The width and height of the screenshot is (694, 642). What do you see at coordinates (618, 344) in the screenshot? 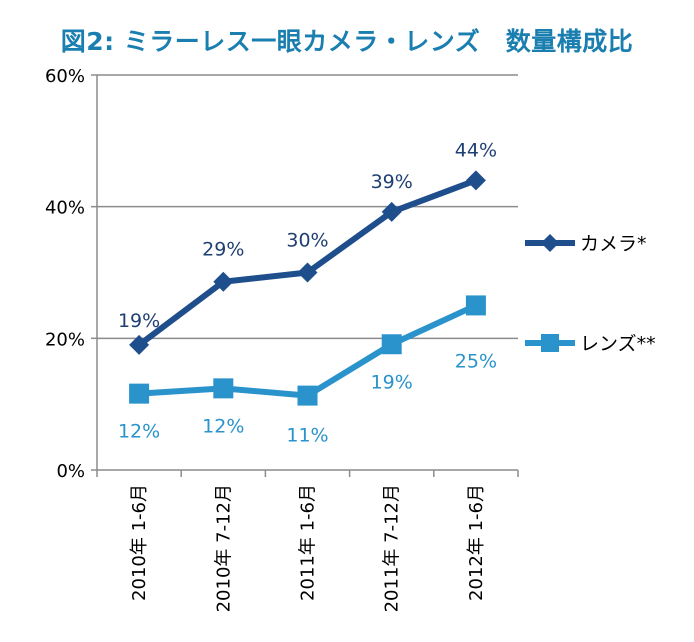
I see `legend-label: レンズ**` at bounding box center [618, 344].